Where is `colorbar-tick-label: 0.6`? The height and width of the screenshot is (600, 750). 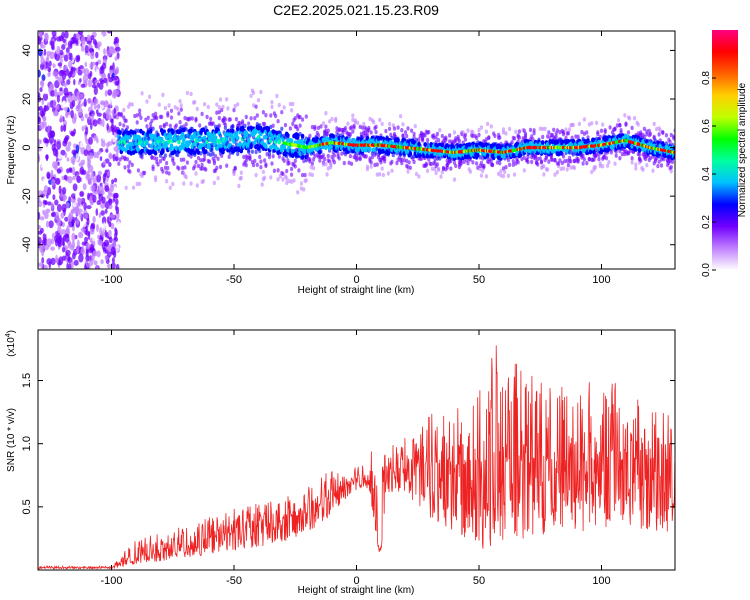
colorbar-tick-label: 0.6 is located at coordinates (706, 126).